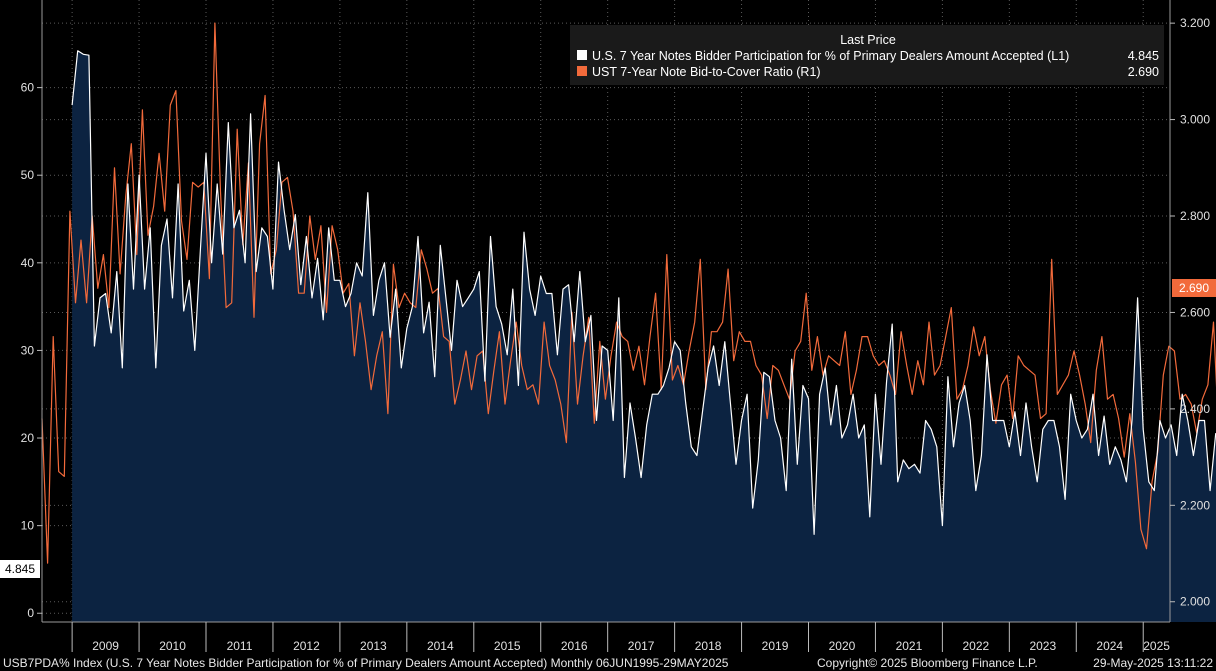 The height and width of the screenshot is (671, 1216). Describe the element at coordinates (574, 646) in the screenshot. I see `x-tick-label: 2016` at that location.